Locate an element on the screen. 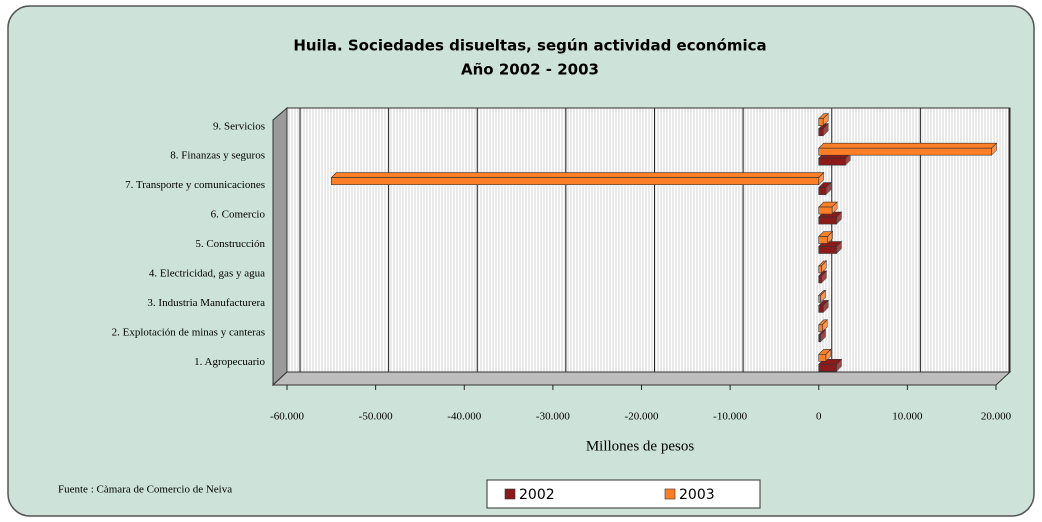 This screenshot has height=522, width=1042. chart-subtitle: Año 2002 - 2003 is located at coordinates (530, 70).